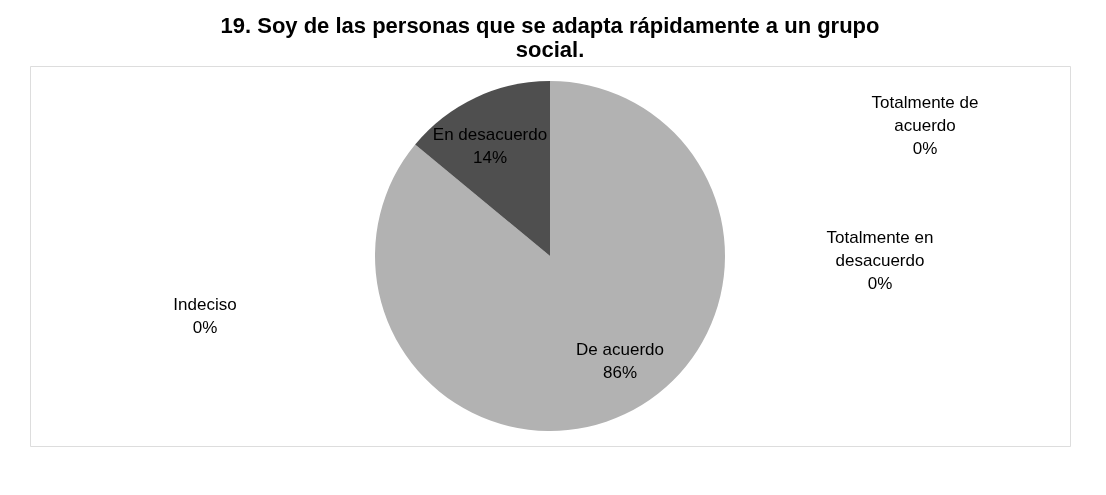 The width and height of the screenshot is (1106, 495). What do you see at coordinates (620, 349) in the screenshot?
I see `slice-label: De acuerdo` at bounding box center [620, 349].